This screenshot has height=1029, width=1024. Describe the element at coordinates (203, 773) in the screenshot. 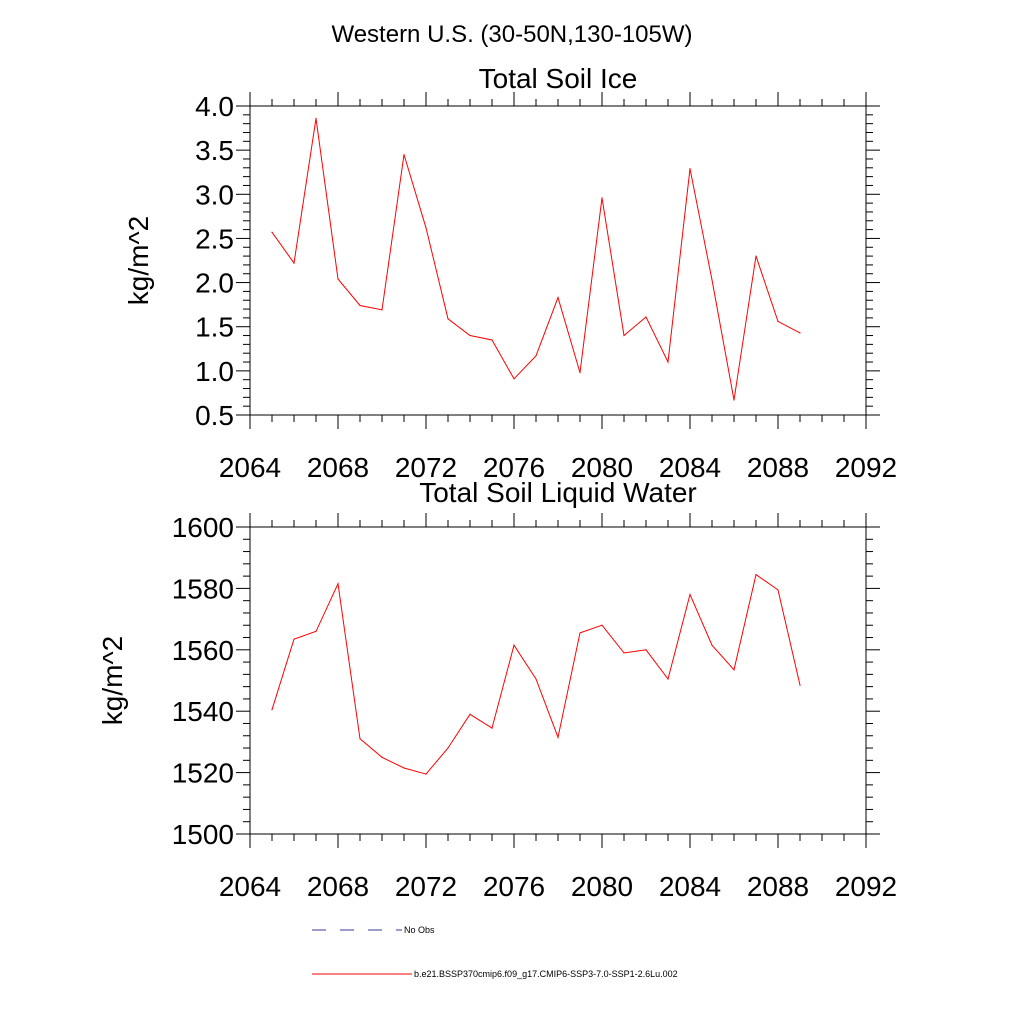

I see `y-tick-label: 1520` at that location.